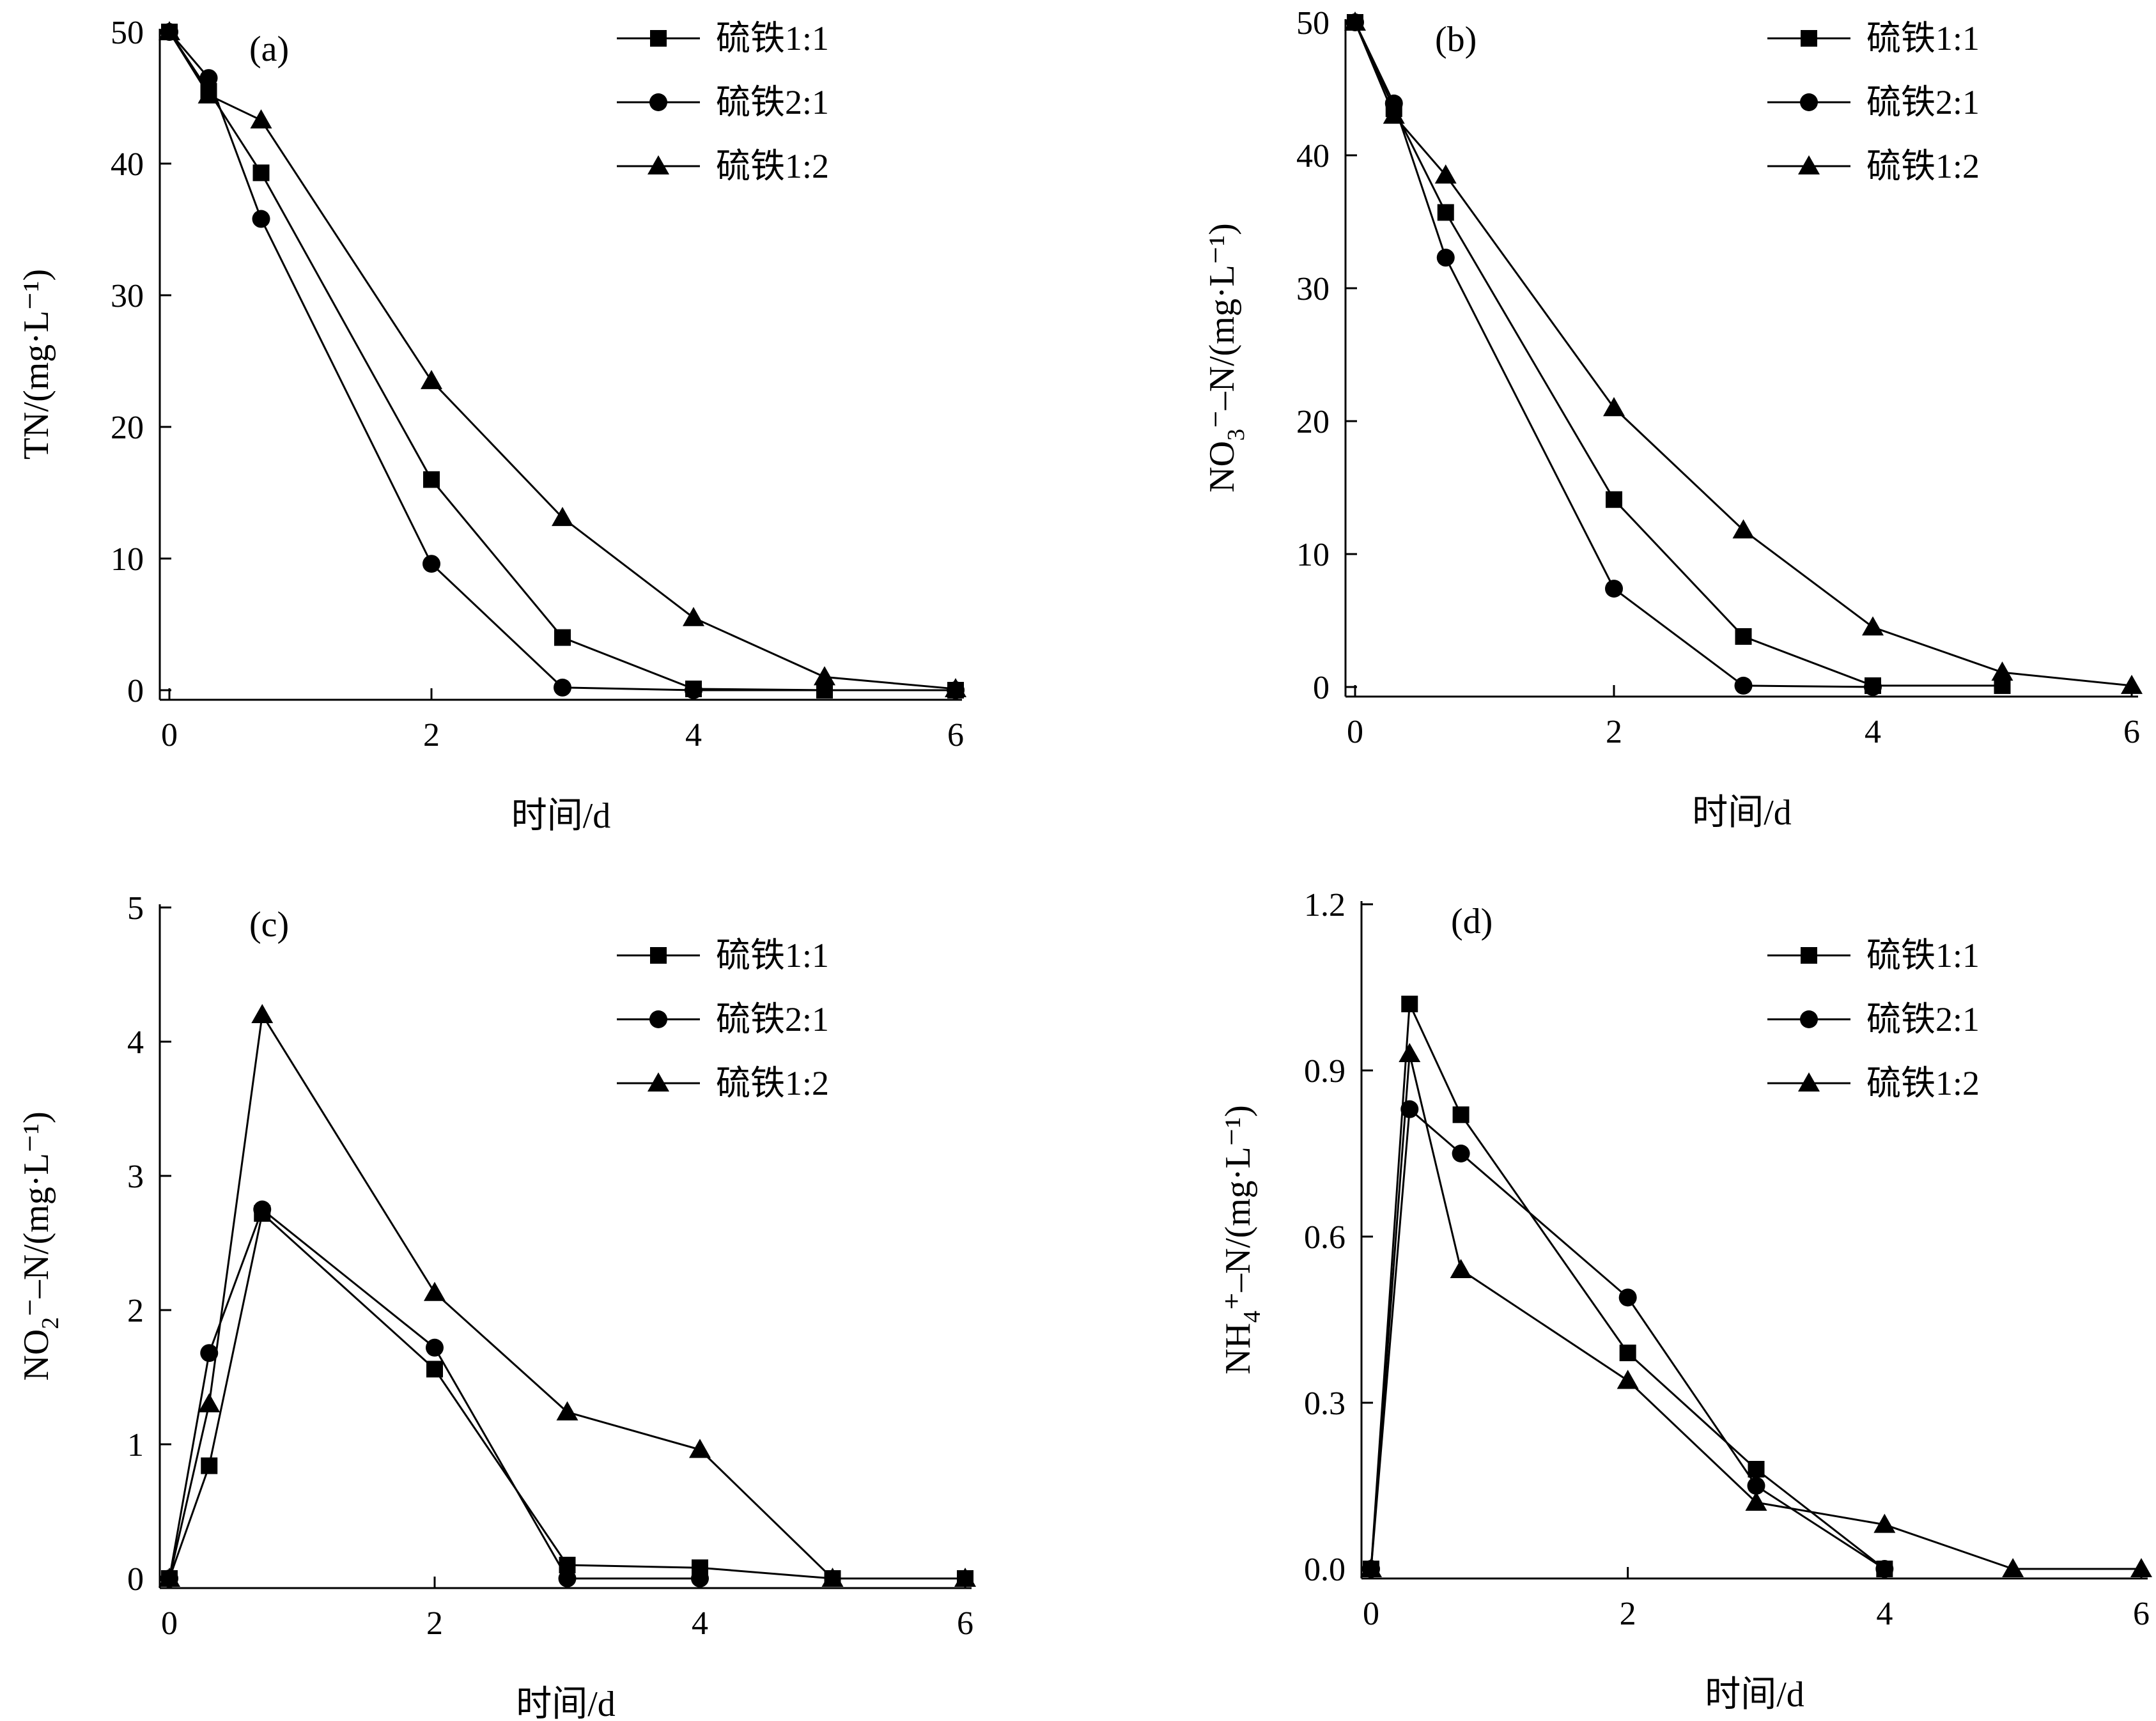  Describe the element at coordinates (1325, 1404) in the screenshot. I see `y-tick-label: 0.3` at that location.